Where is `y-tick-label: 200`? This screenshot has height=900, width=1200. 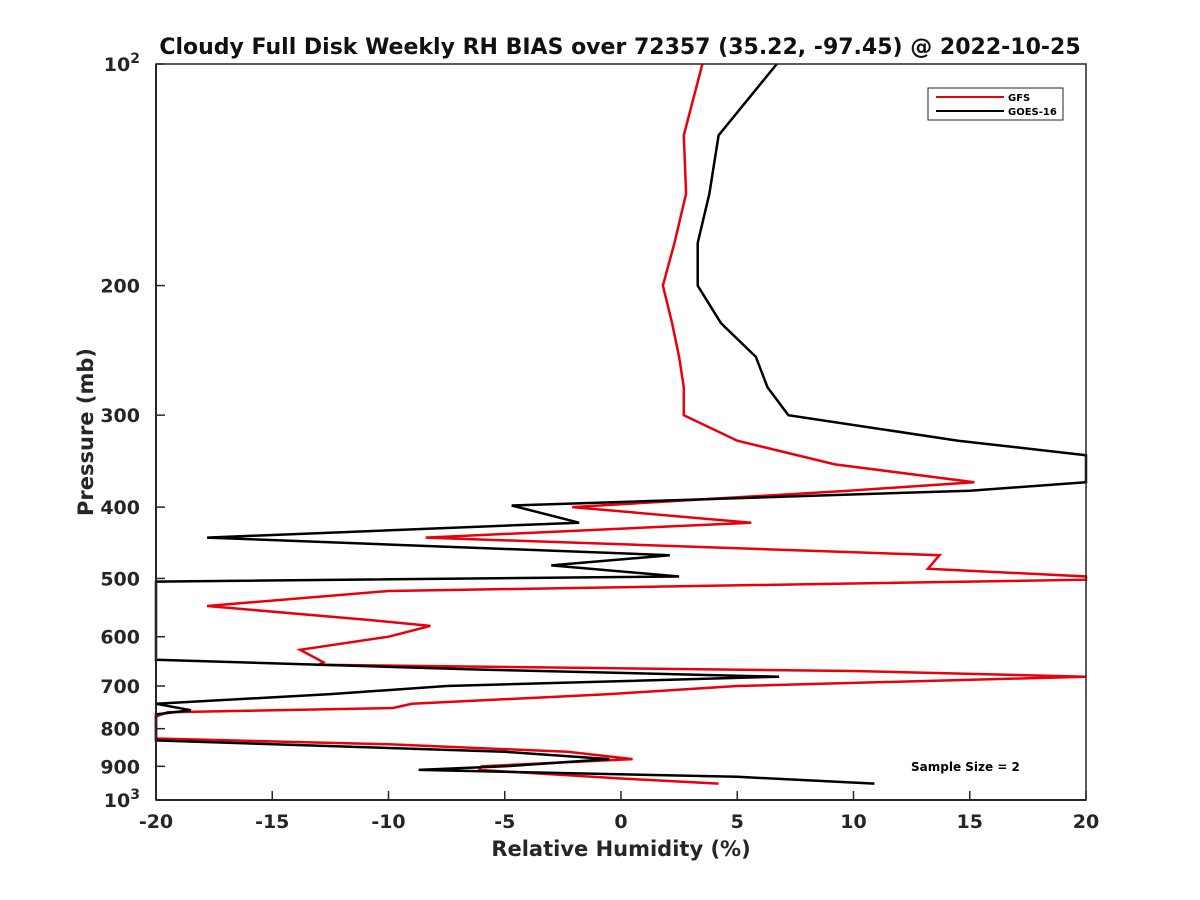
y-tick-label: 200 is located at coordinates (120, 287).